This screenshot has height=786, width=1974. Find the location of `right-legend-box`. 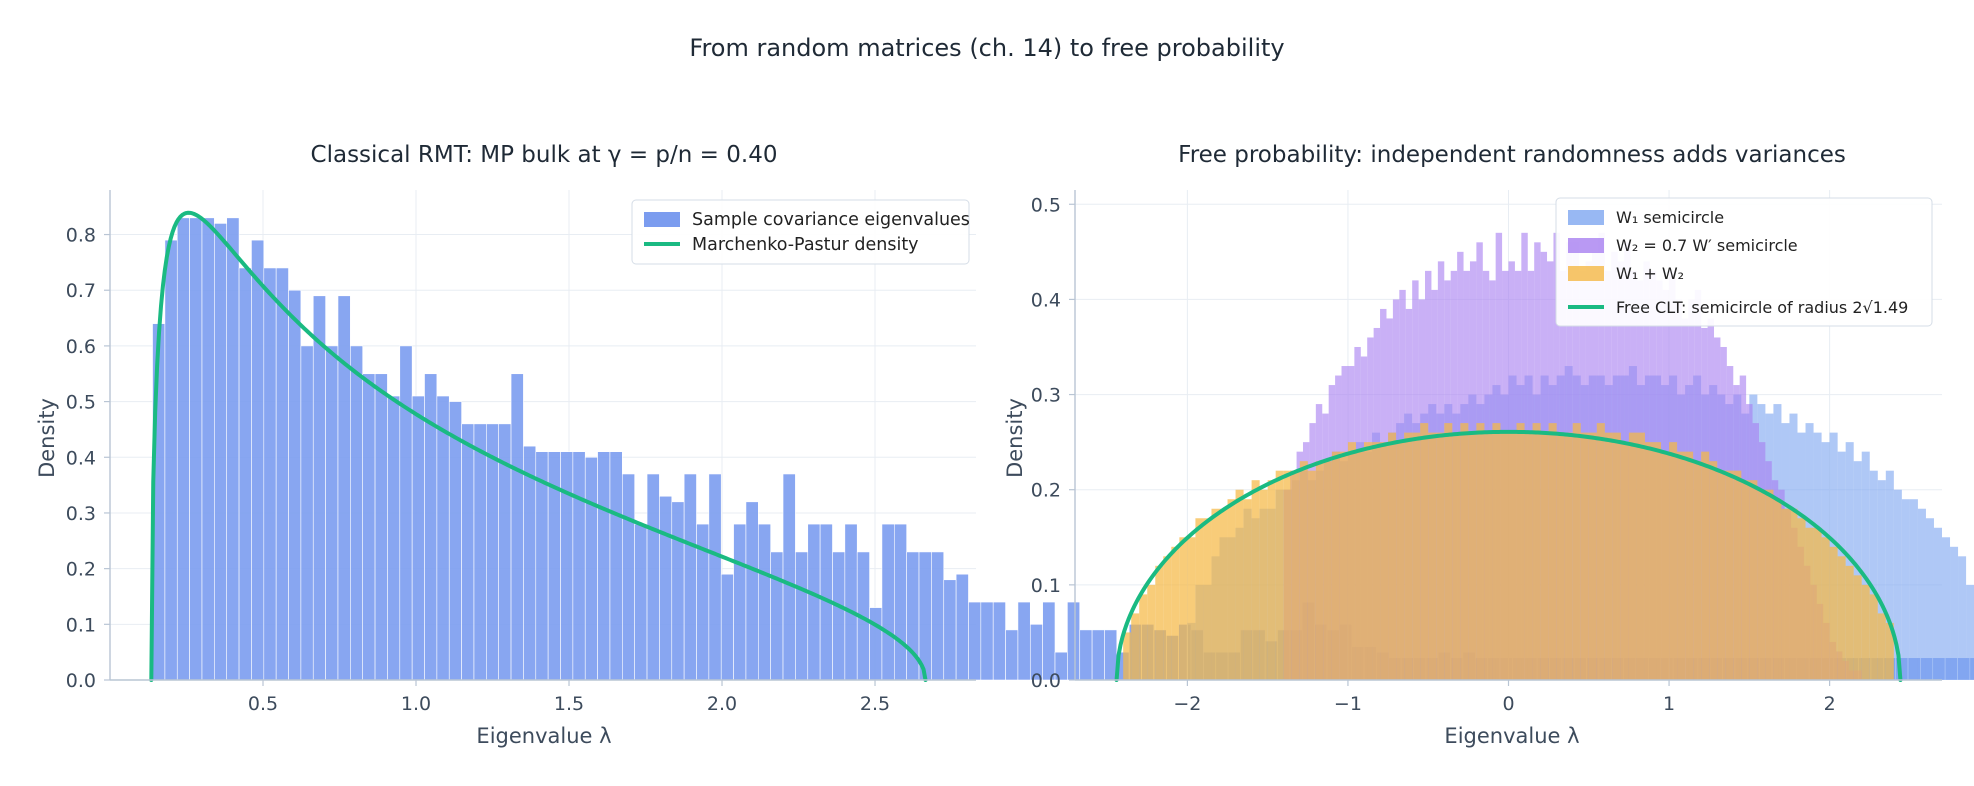

right-legend-box is located at coordinates (1744, 262).